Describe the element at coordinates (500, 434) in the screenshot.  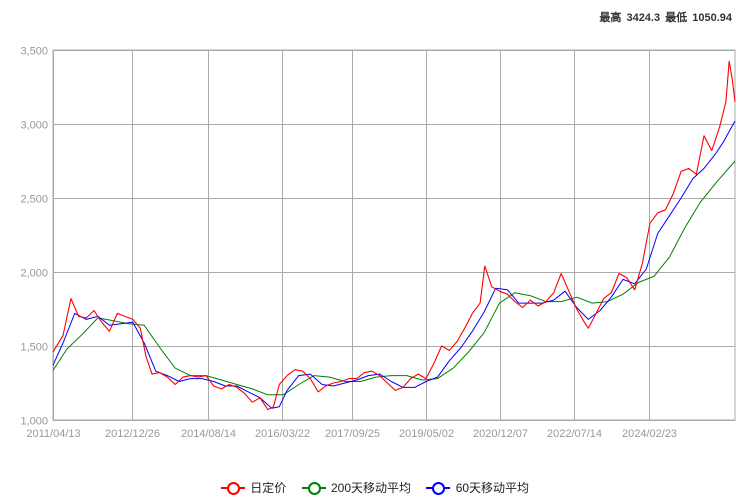
I see `x-tick-label: 2020/12/07` at that location.